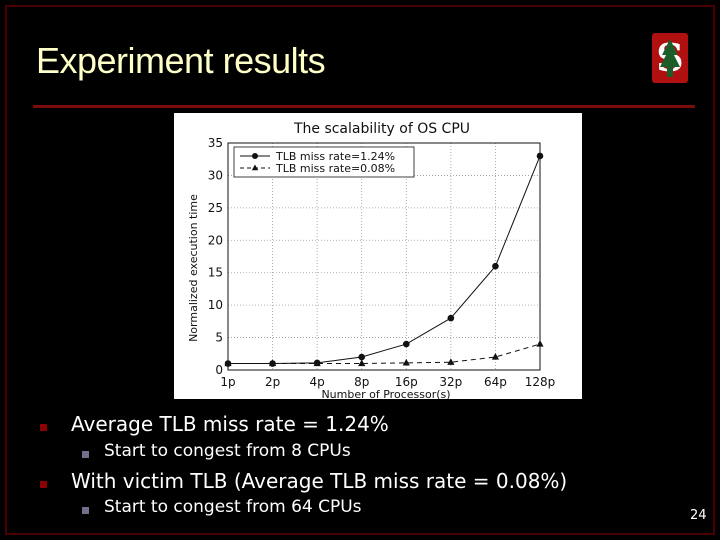 The width and height of the screenshot is (720, 540). What do you see at coordinates (230, 424) in the screenshot?
I see `bullet-item: Average TLB miss rate = 1.24%` at bounding box center [230, 424].